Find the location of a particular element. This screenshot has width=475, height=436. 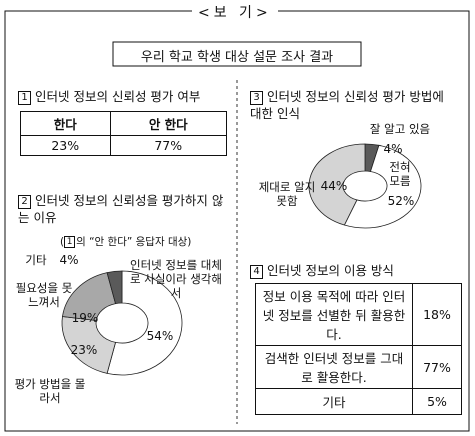

section-number: 3 is located at coordinates (256, 98).